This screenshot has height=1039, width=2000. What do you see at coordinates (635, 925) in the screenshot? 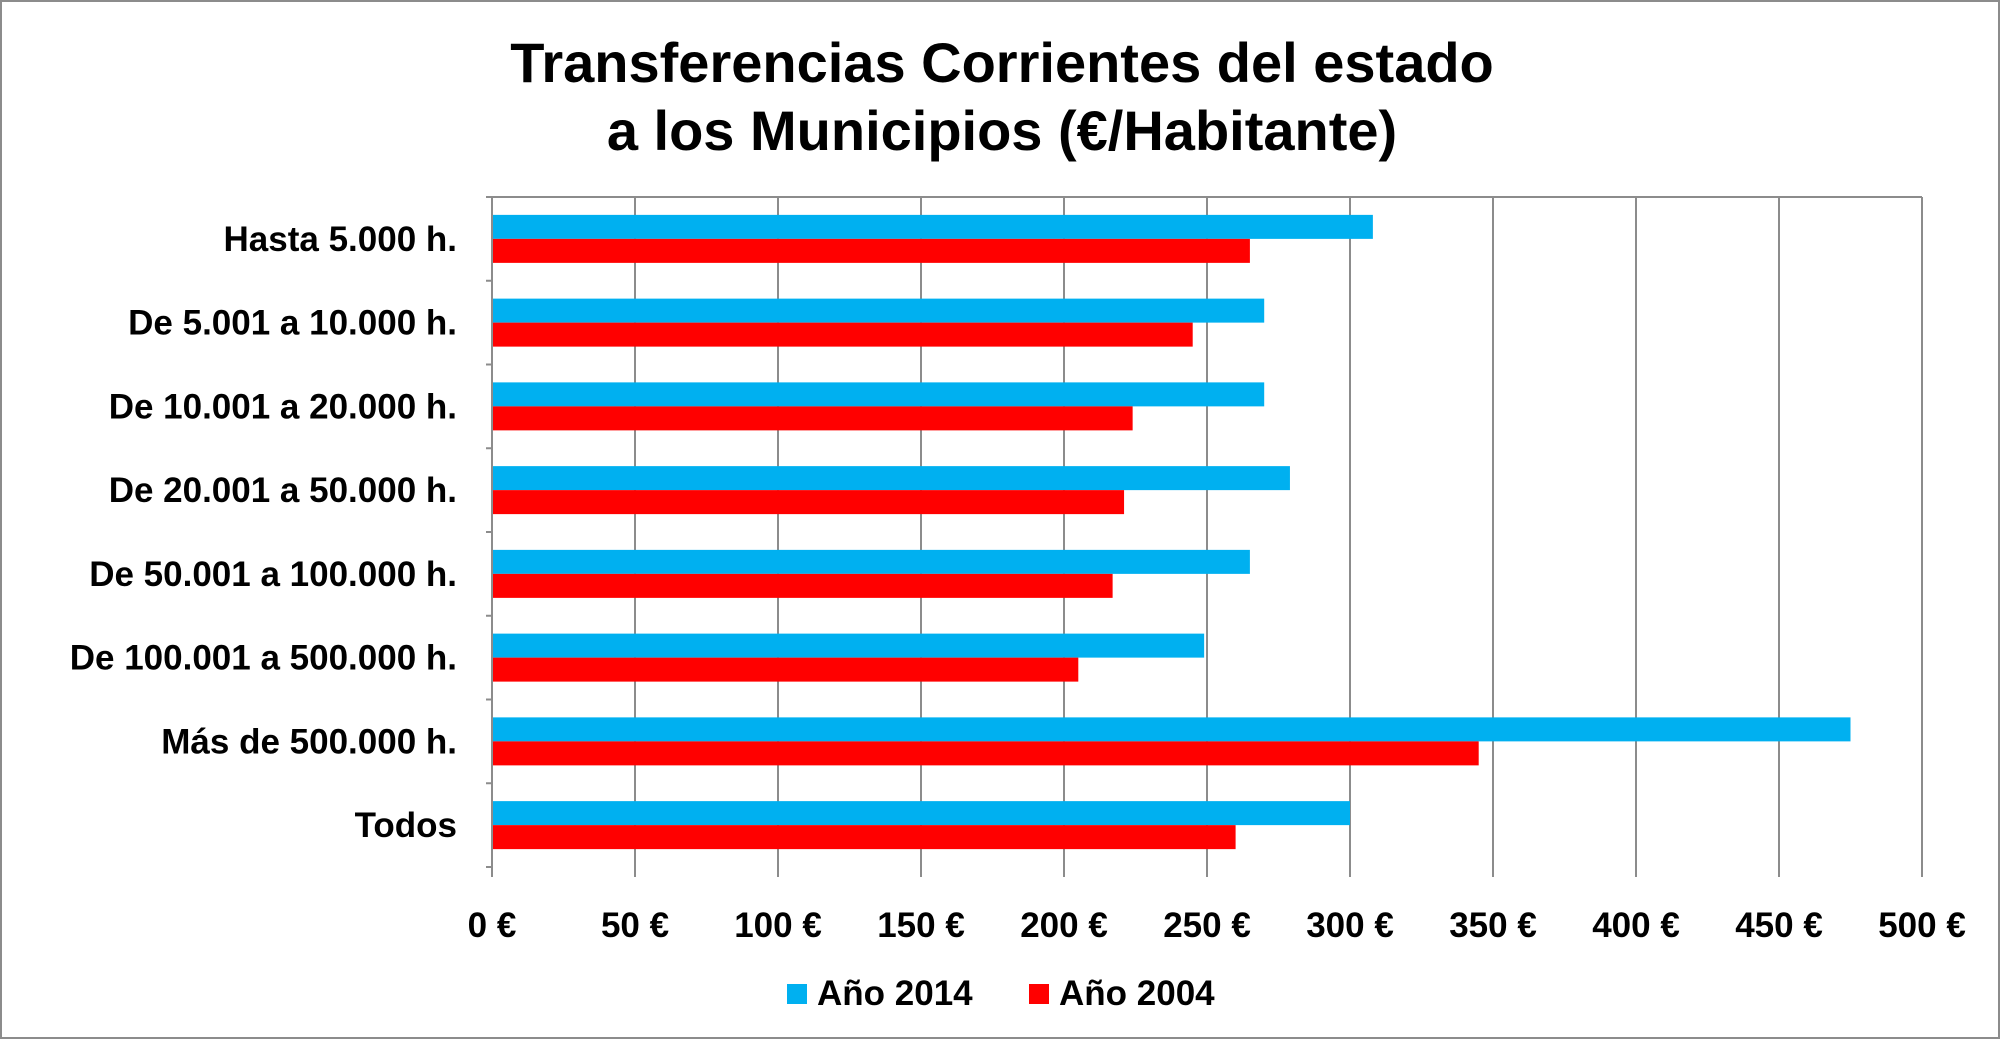
I see `x-tick-label: 50 €` at bounding box center [635, 925].